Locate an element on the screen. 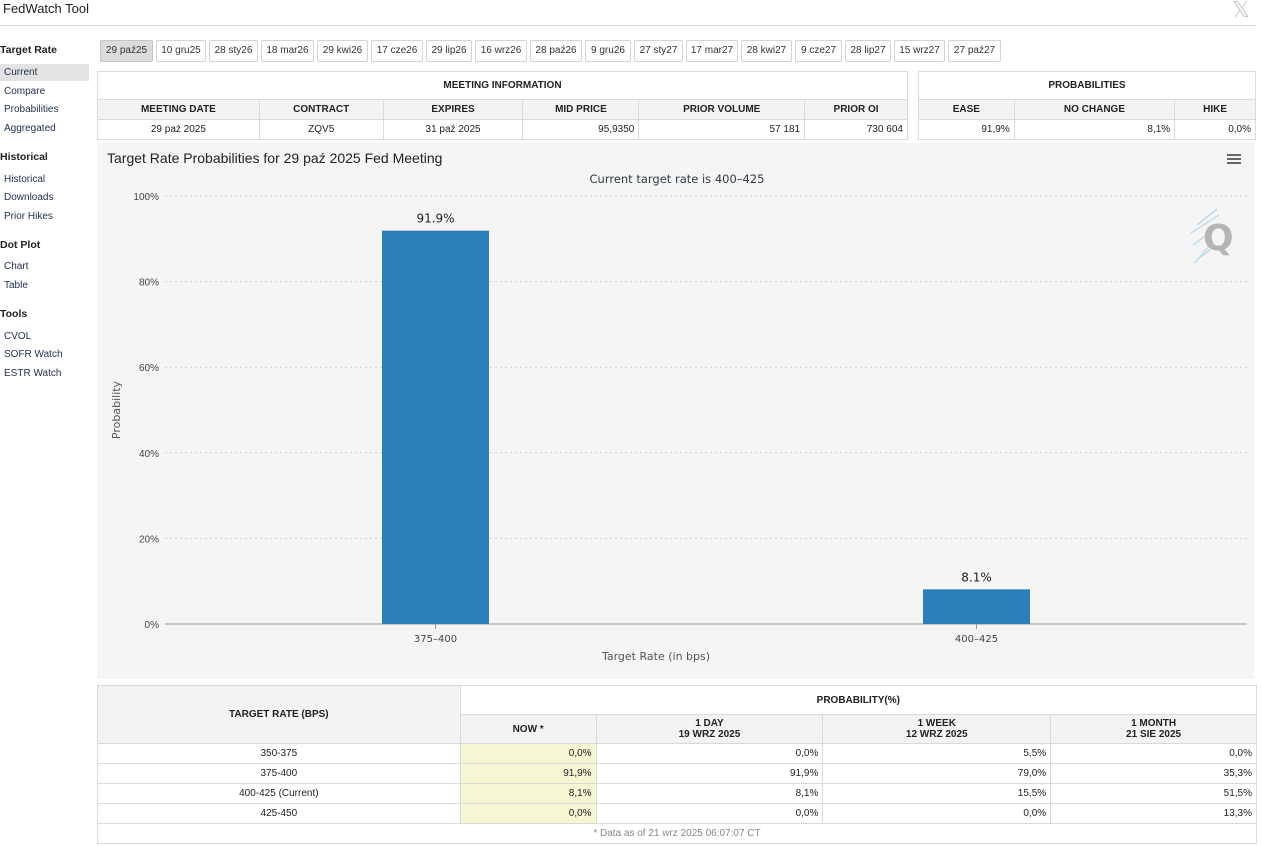  sidebar-item-aggregated: Aggregated is located at coordinates (30, 128).